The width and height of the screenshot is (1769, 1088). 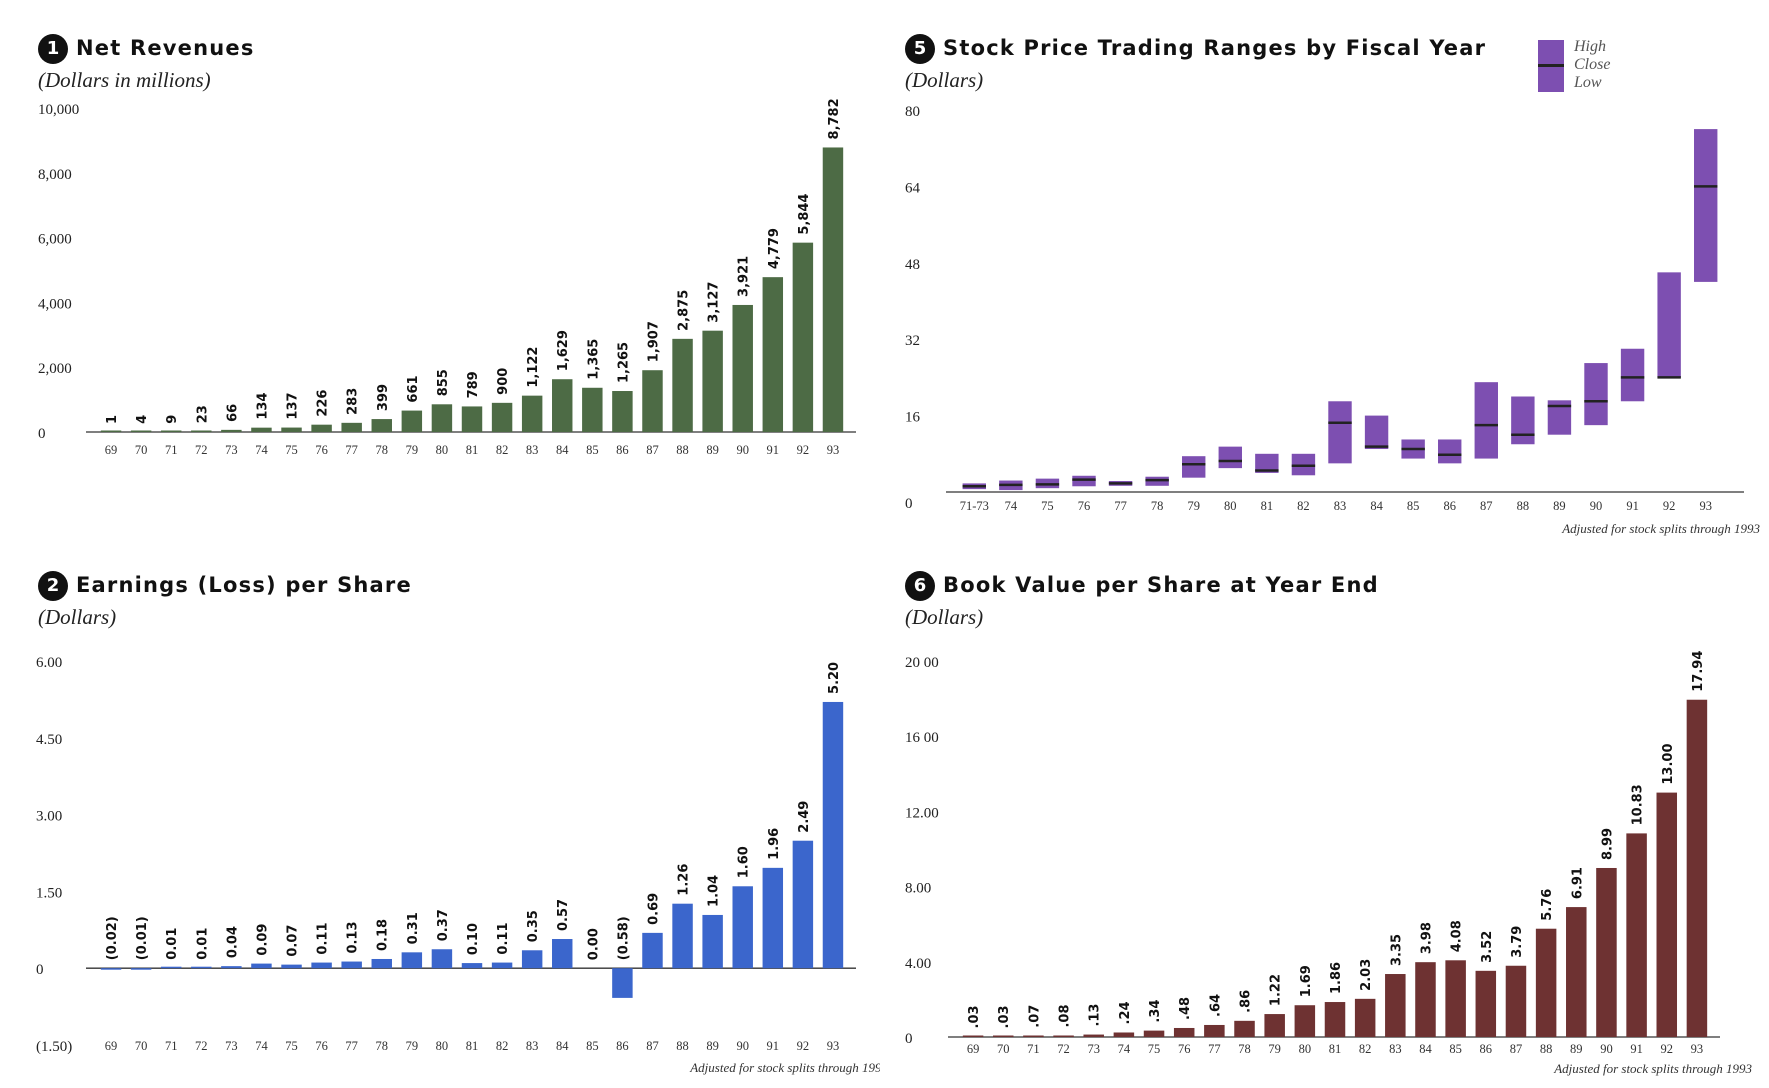 I want to click on revenue-data-label: 3,921, so click(x=744, y=276).